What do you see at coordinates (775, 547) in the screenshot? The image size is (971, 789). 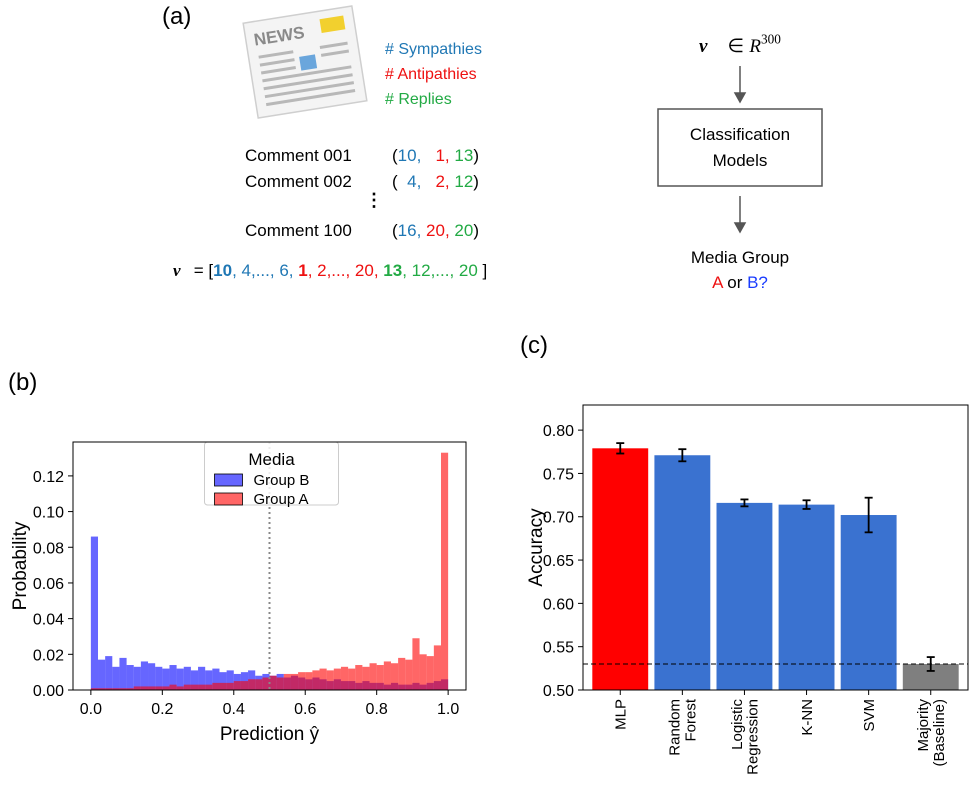 I see `axes-frame` at bounding box center [775, 547].